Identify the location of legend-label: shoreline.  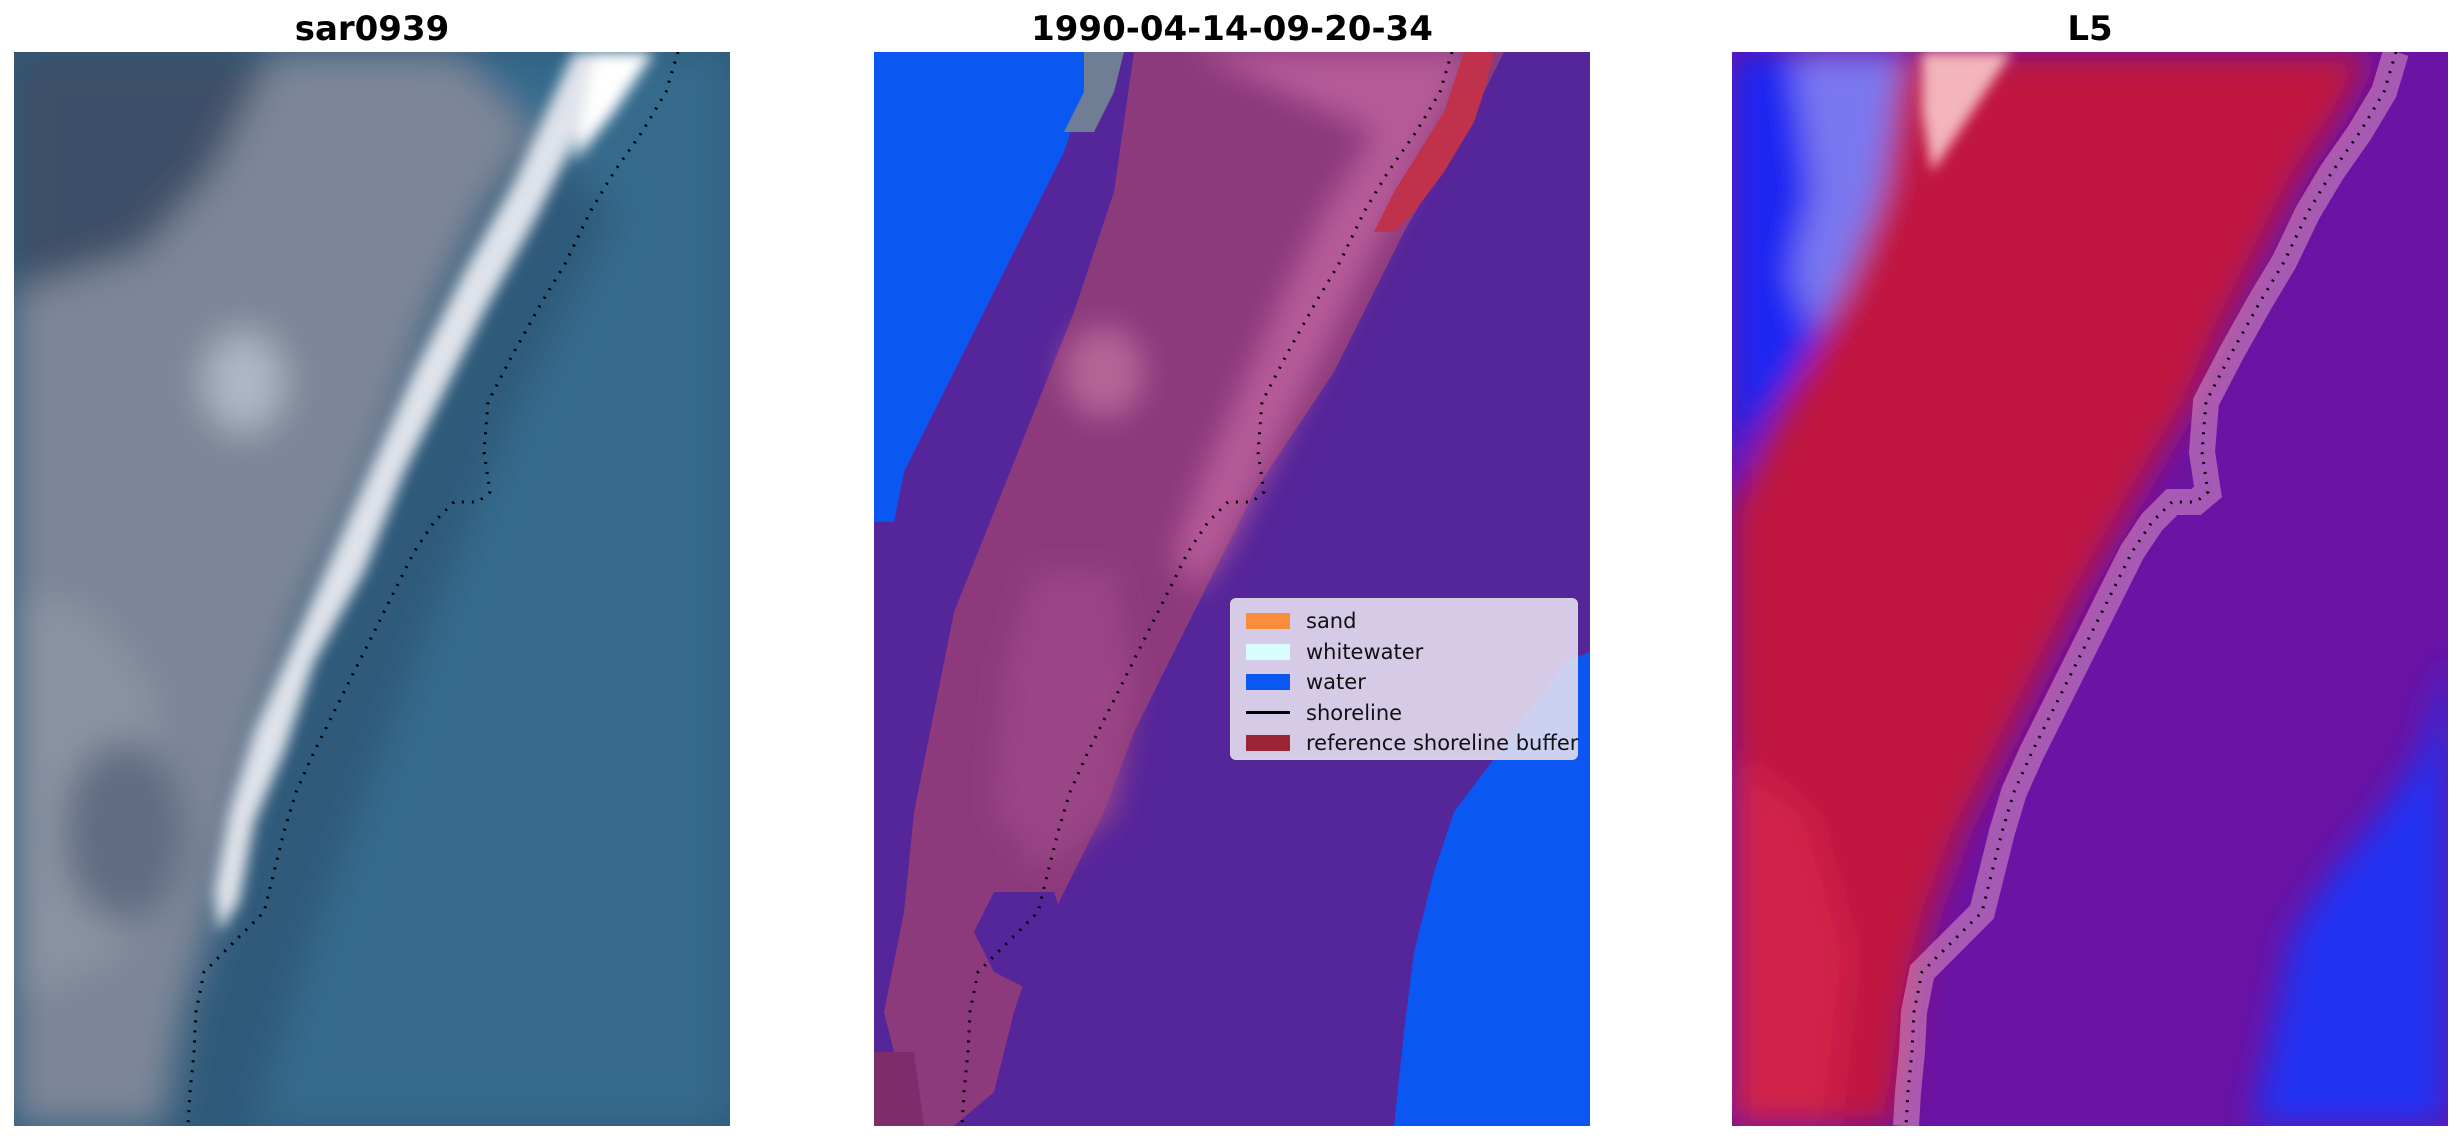
(1354, 712).